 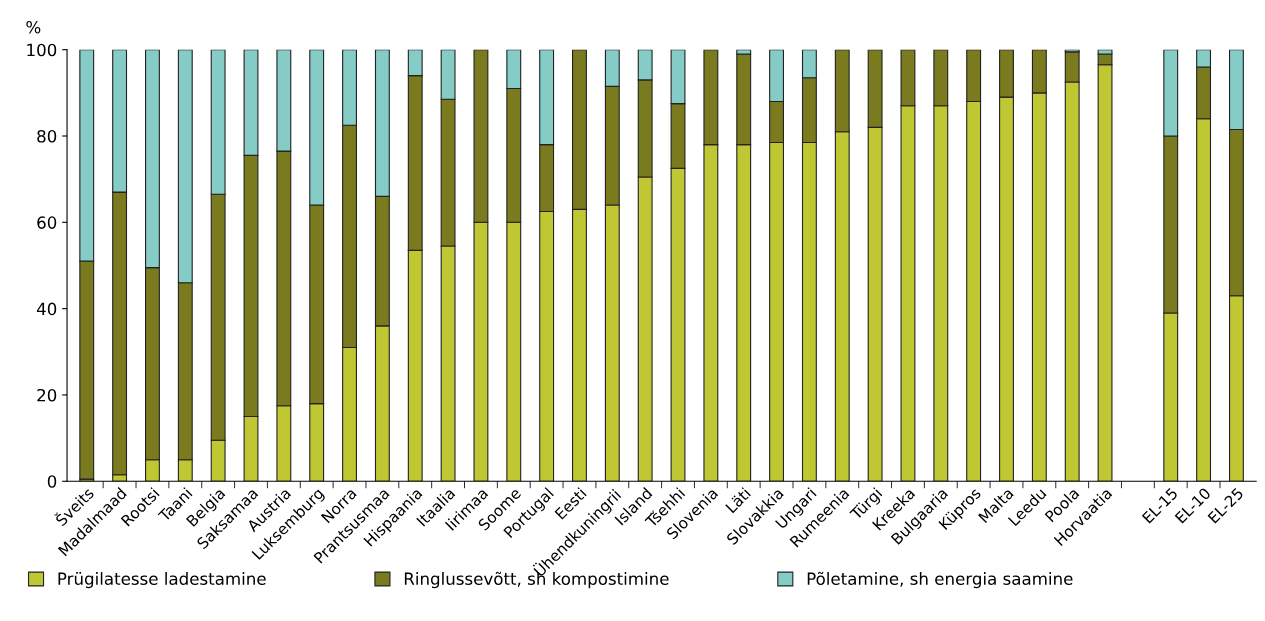 What do you see at coordinates (47, 395) in the screenshot?
I see `y-tick-label: 20` at bounding box center [47, 395].